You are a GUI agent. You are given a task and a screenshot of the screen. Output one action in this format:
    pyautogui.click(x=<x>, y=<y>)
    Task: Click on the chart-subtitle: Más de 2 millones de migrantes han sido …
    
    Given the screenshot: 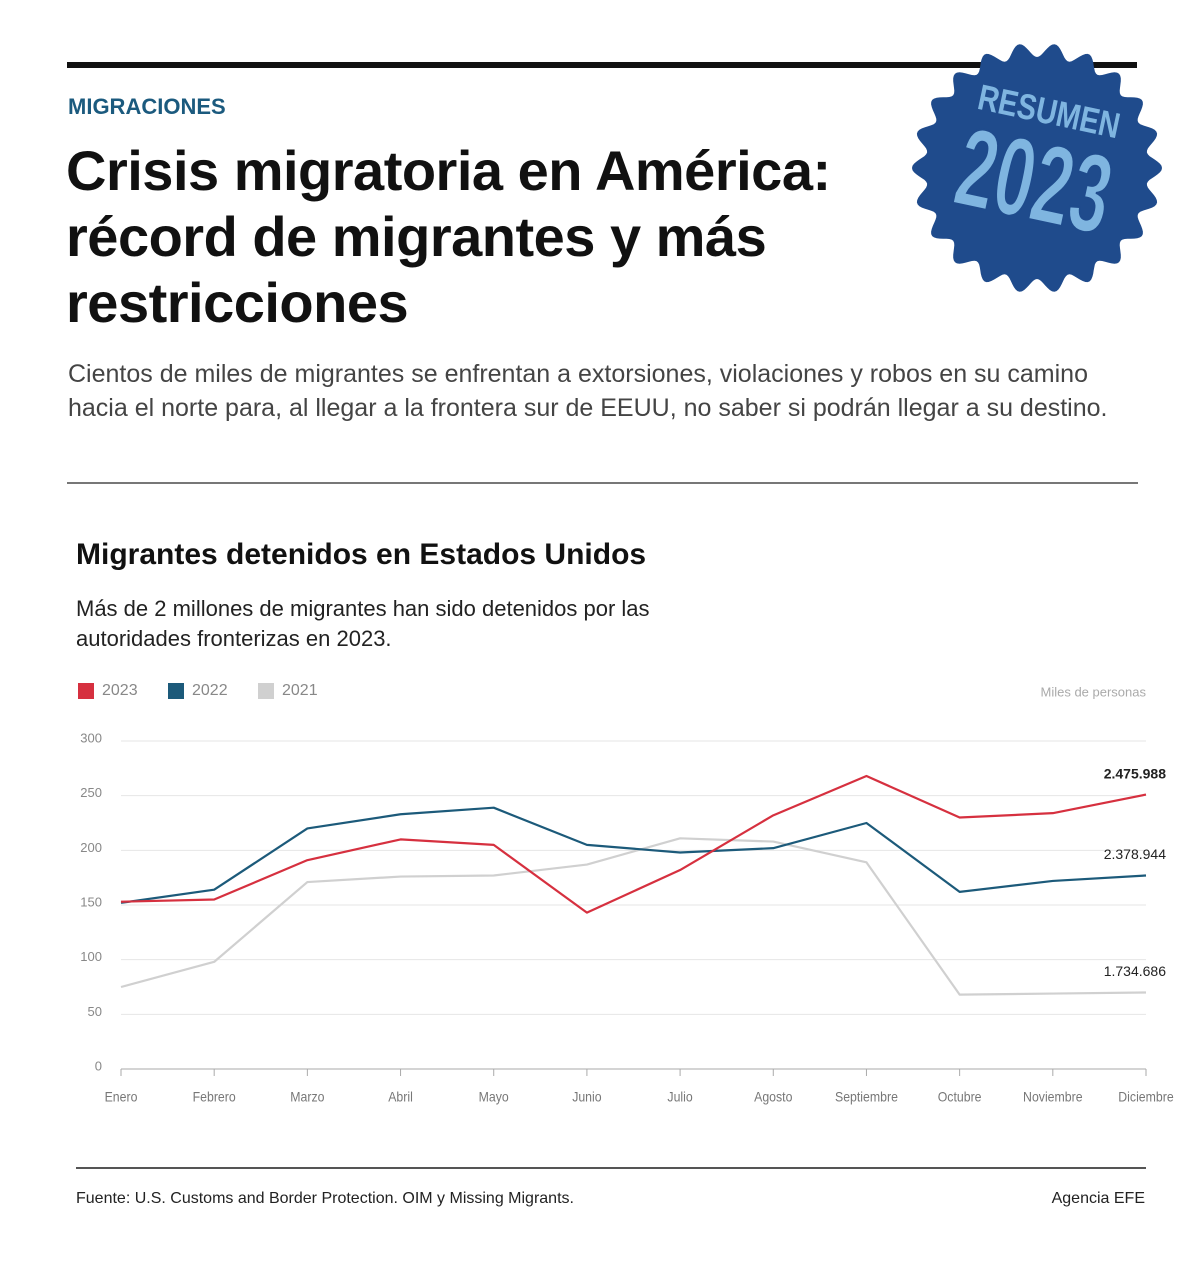 What is the action you would take?
    pyautogui.click(x=363, y=623)
    